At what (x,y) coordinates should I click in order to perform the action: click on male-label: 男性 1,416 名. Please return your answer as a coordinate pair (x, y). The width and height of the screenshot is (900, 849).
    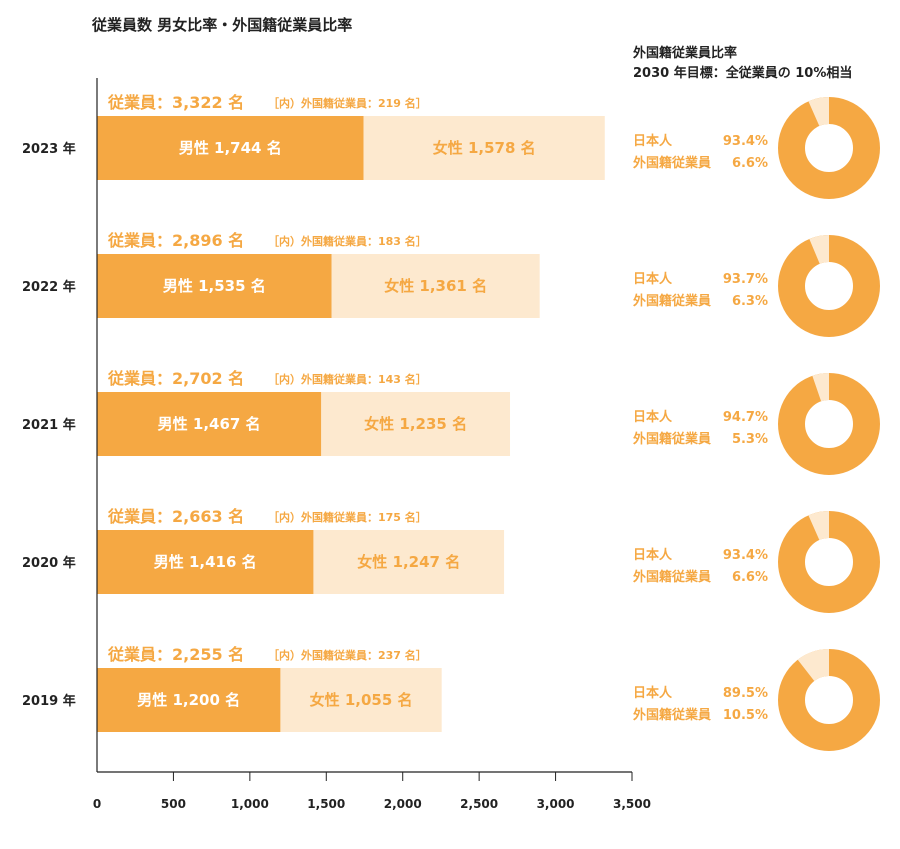
    Looking at the image, I should click on (205, 562).